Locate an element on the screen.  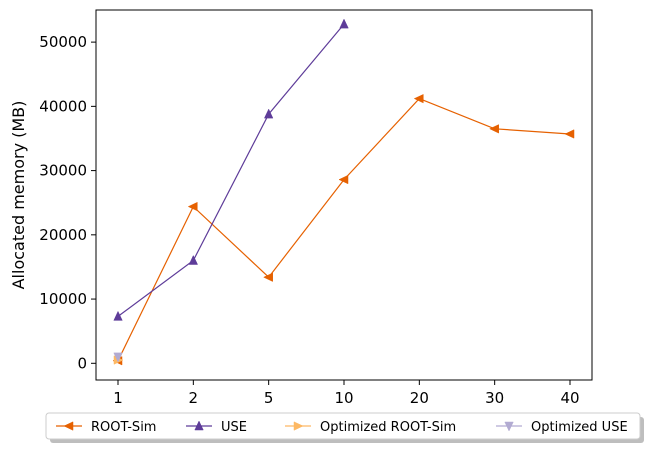
legend-label: Optimized ROOT-Sim is located at coordinates (388, 427).